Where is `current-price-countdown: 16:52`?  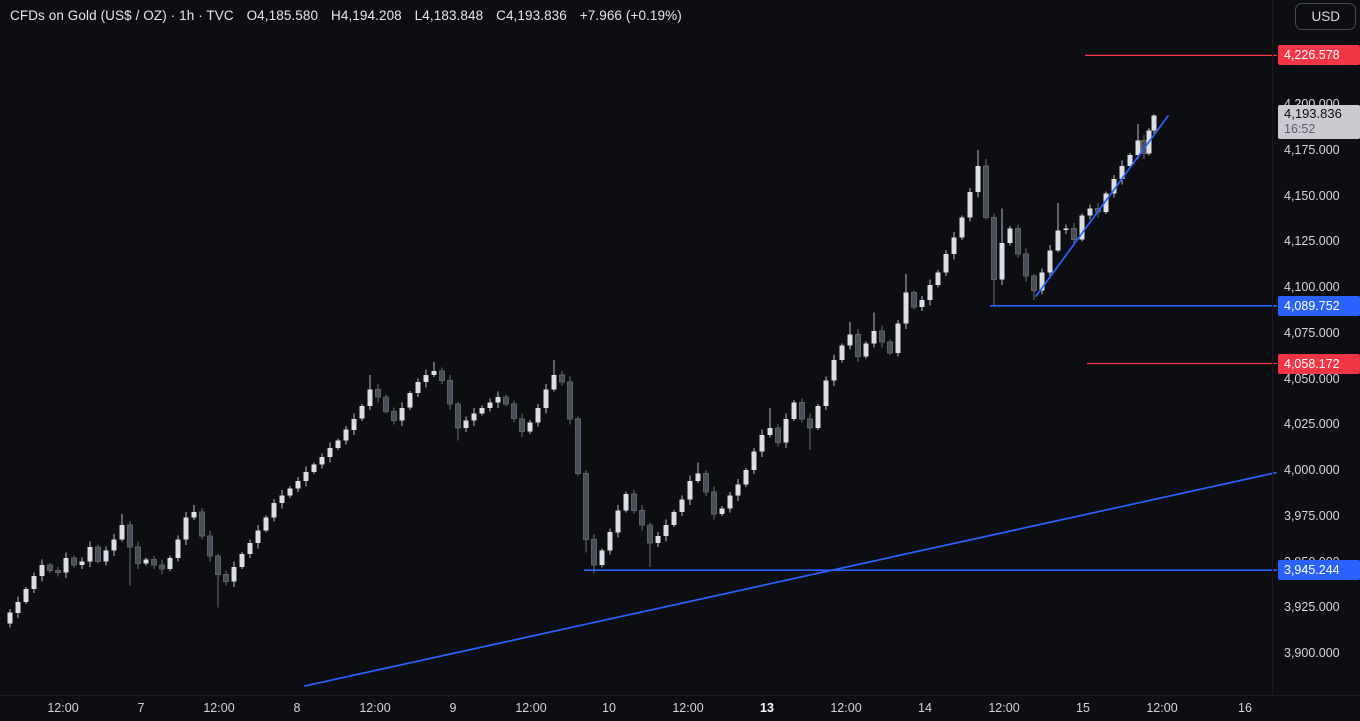
current-price-countdown: 16:52 is located at coordinates (1300, 129).